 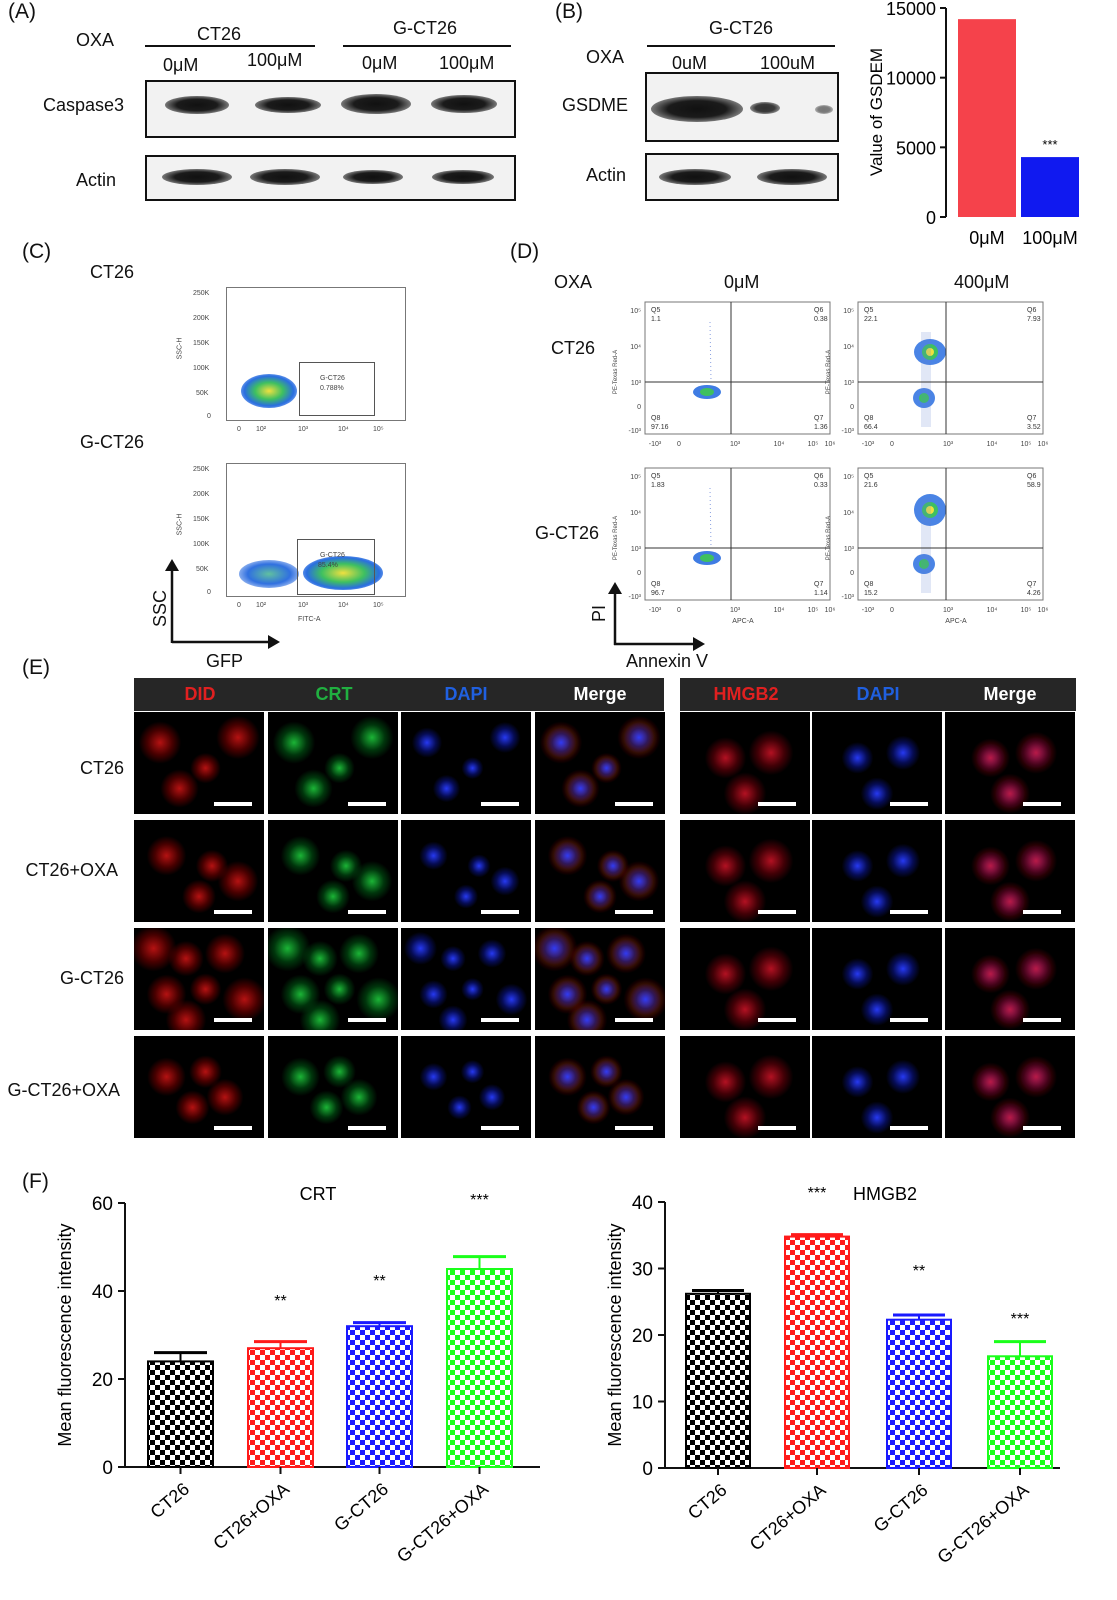 I want to click on svg-text: 1.36, so click(x=821, y=427).